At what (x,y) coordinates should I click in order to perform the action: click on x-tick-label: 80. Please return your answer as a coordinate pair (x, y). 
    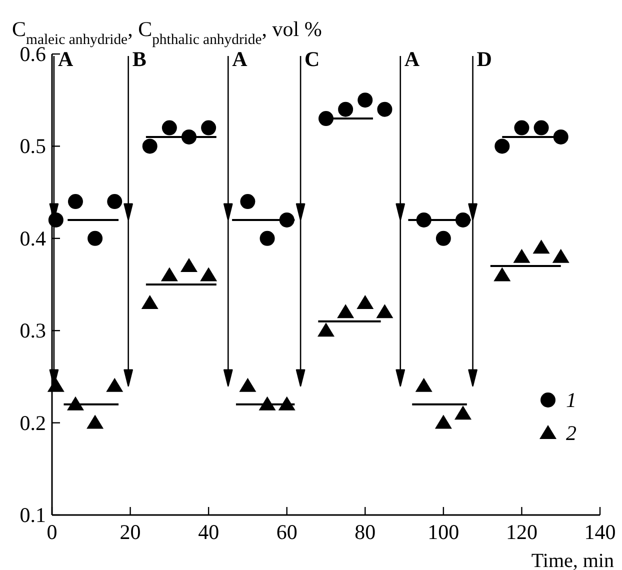
    Looking at the image, I should click on (365, 532).